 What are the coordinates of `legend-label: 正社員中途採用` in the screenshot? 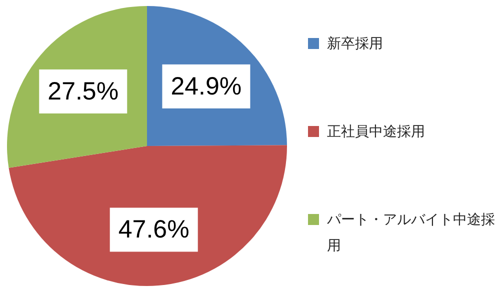 It's located at (376, 132).